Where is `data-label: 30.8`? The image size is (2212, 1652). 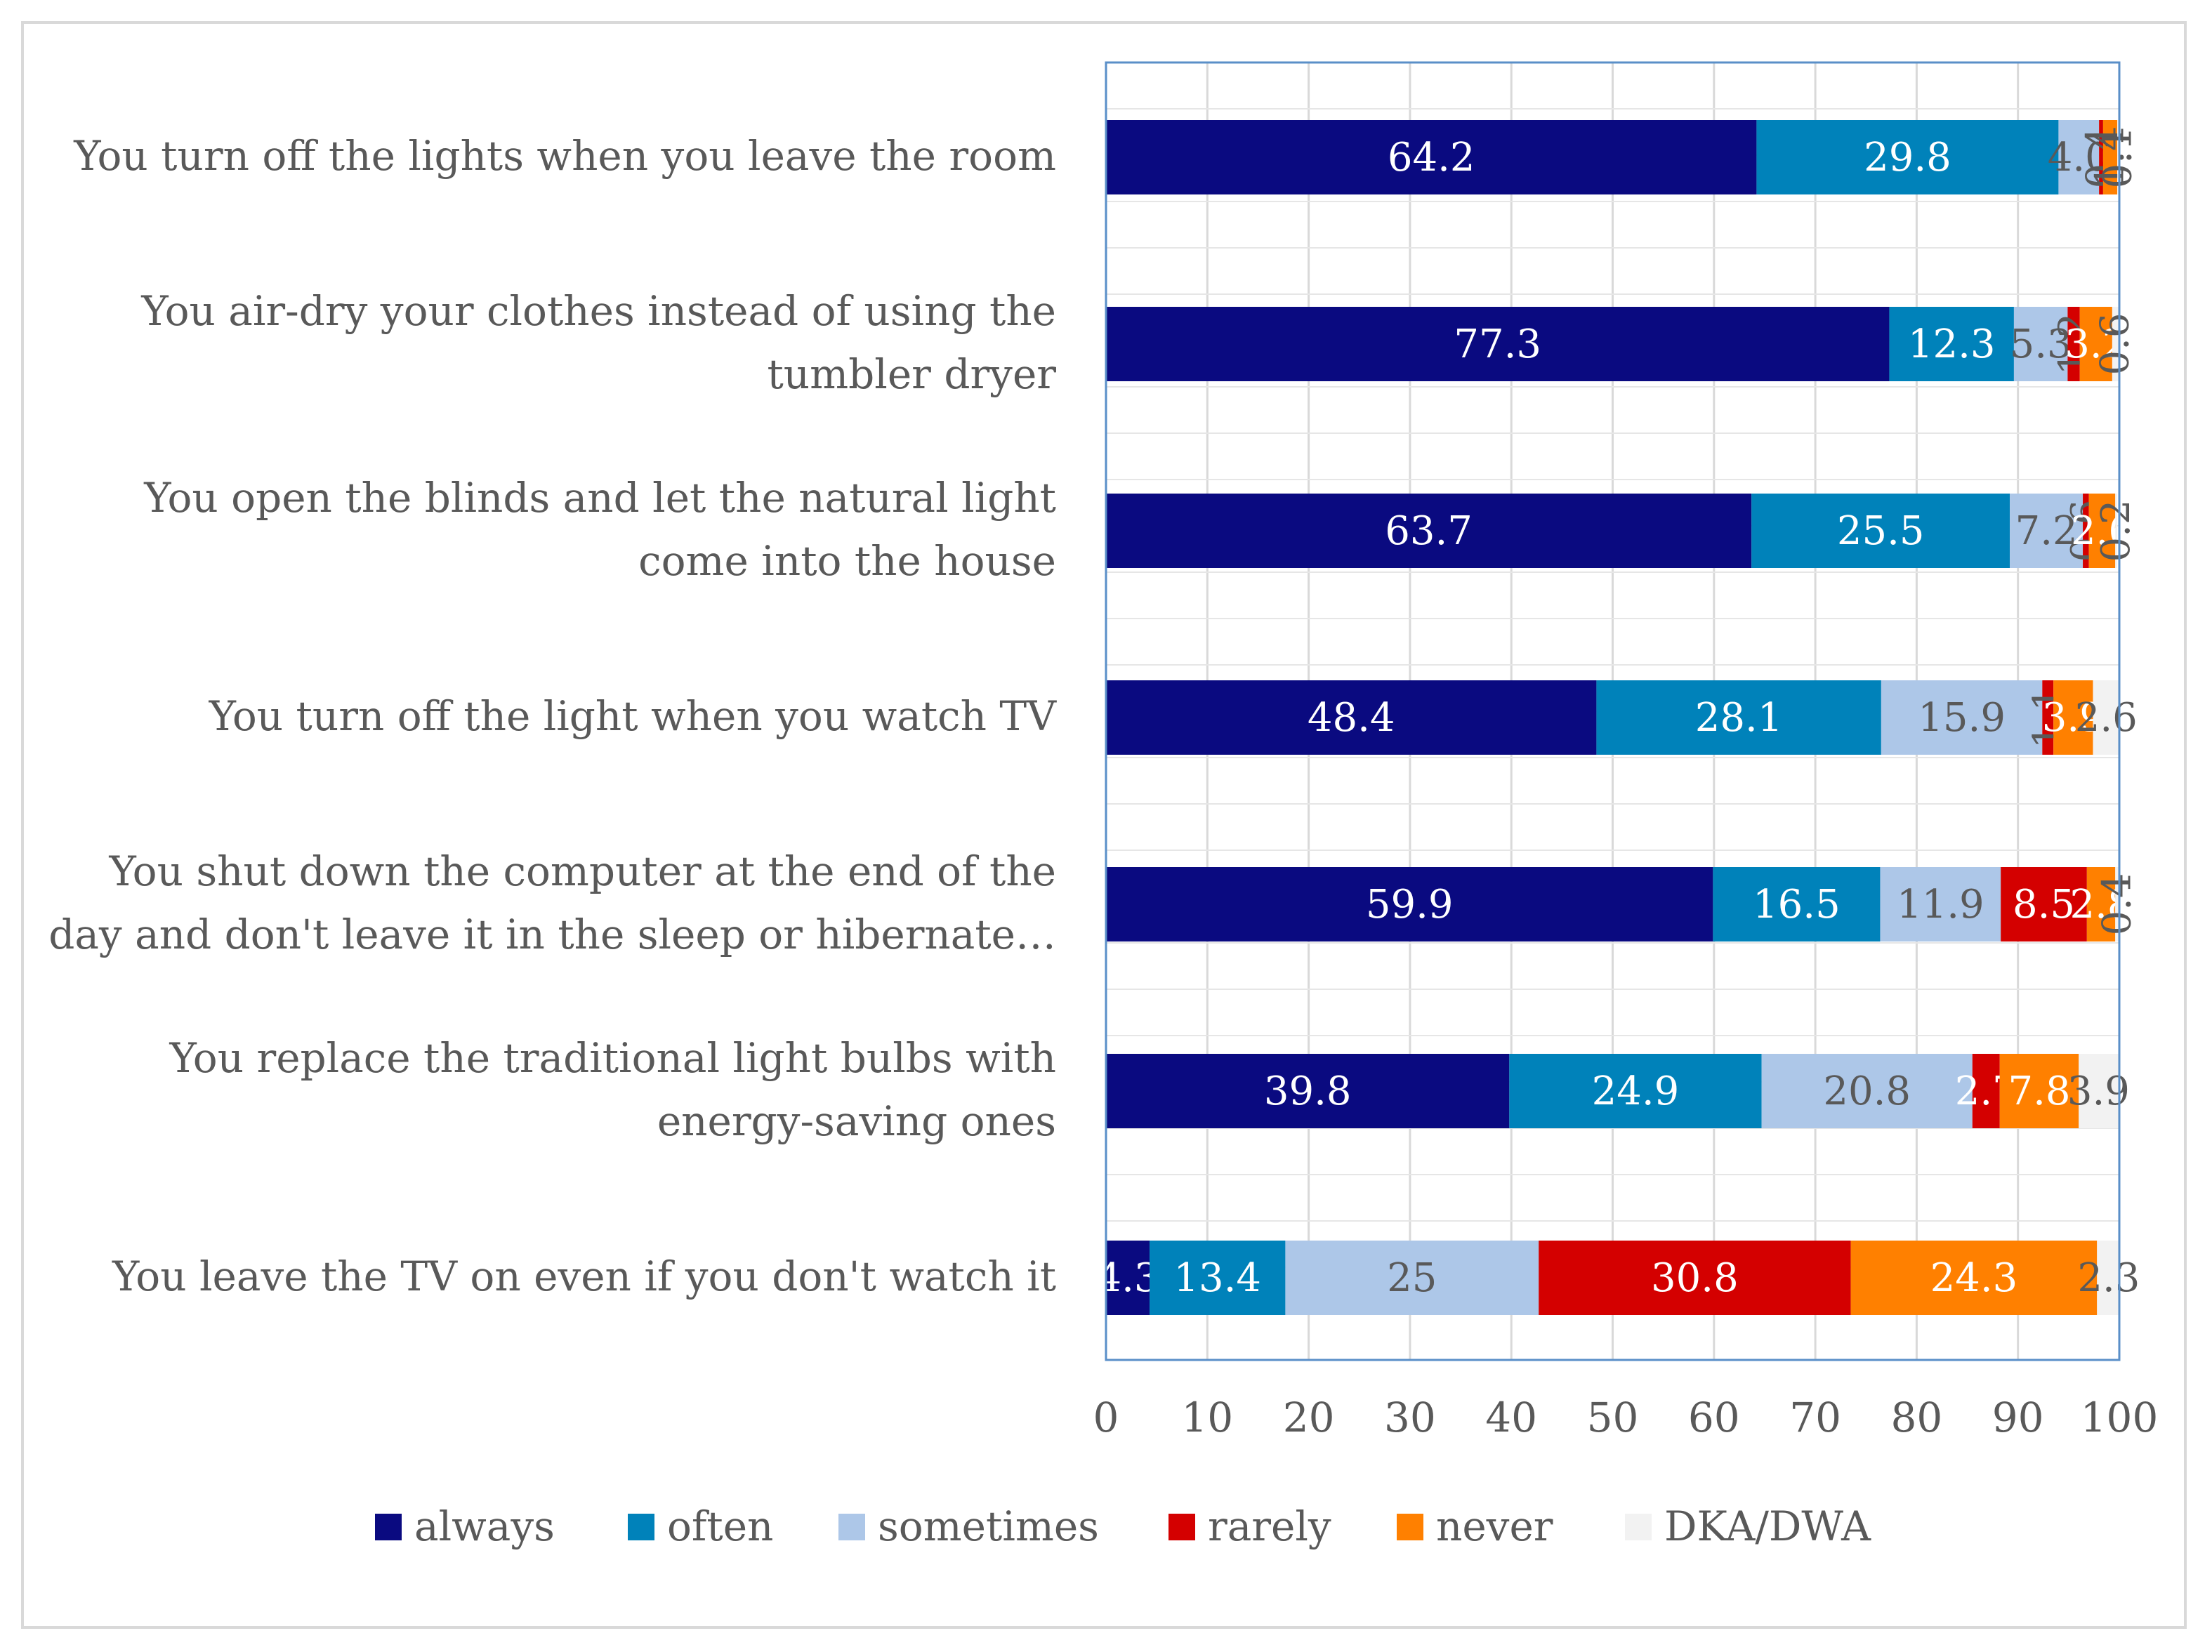
data-label: 30.8 is located at coordinates (1695, 1278).